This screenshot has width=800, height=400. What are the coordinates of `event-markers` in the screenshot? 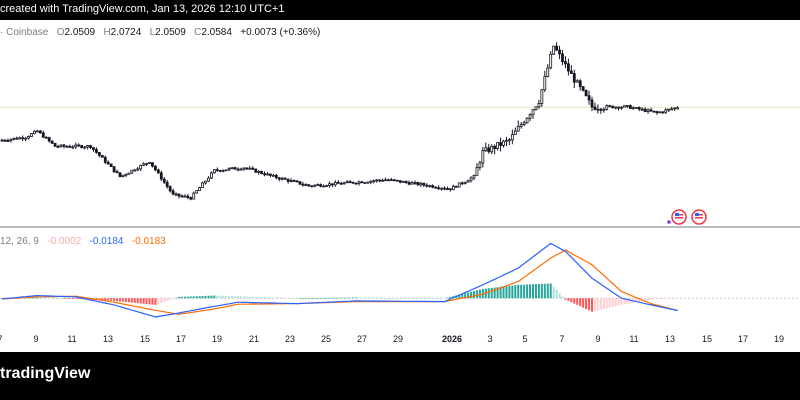 It's located at (687, 217).